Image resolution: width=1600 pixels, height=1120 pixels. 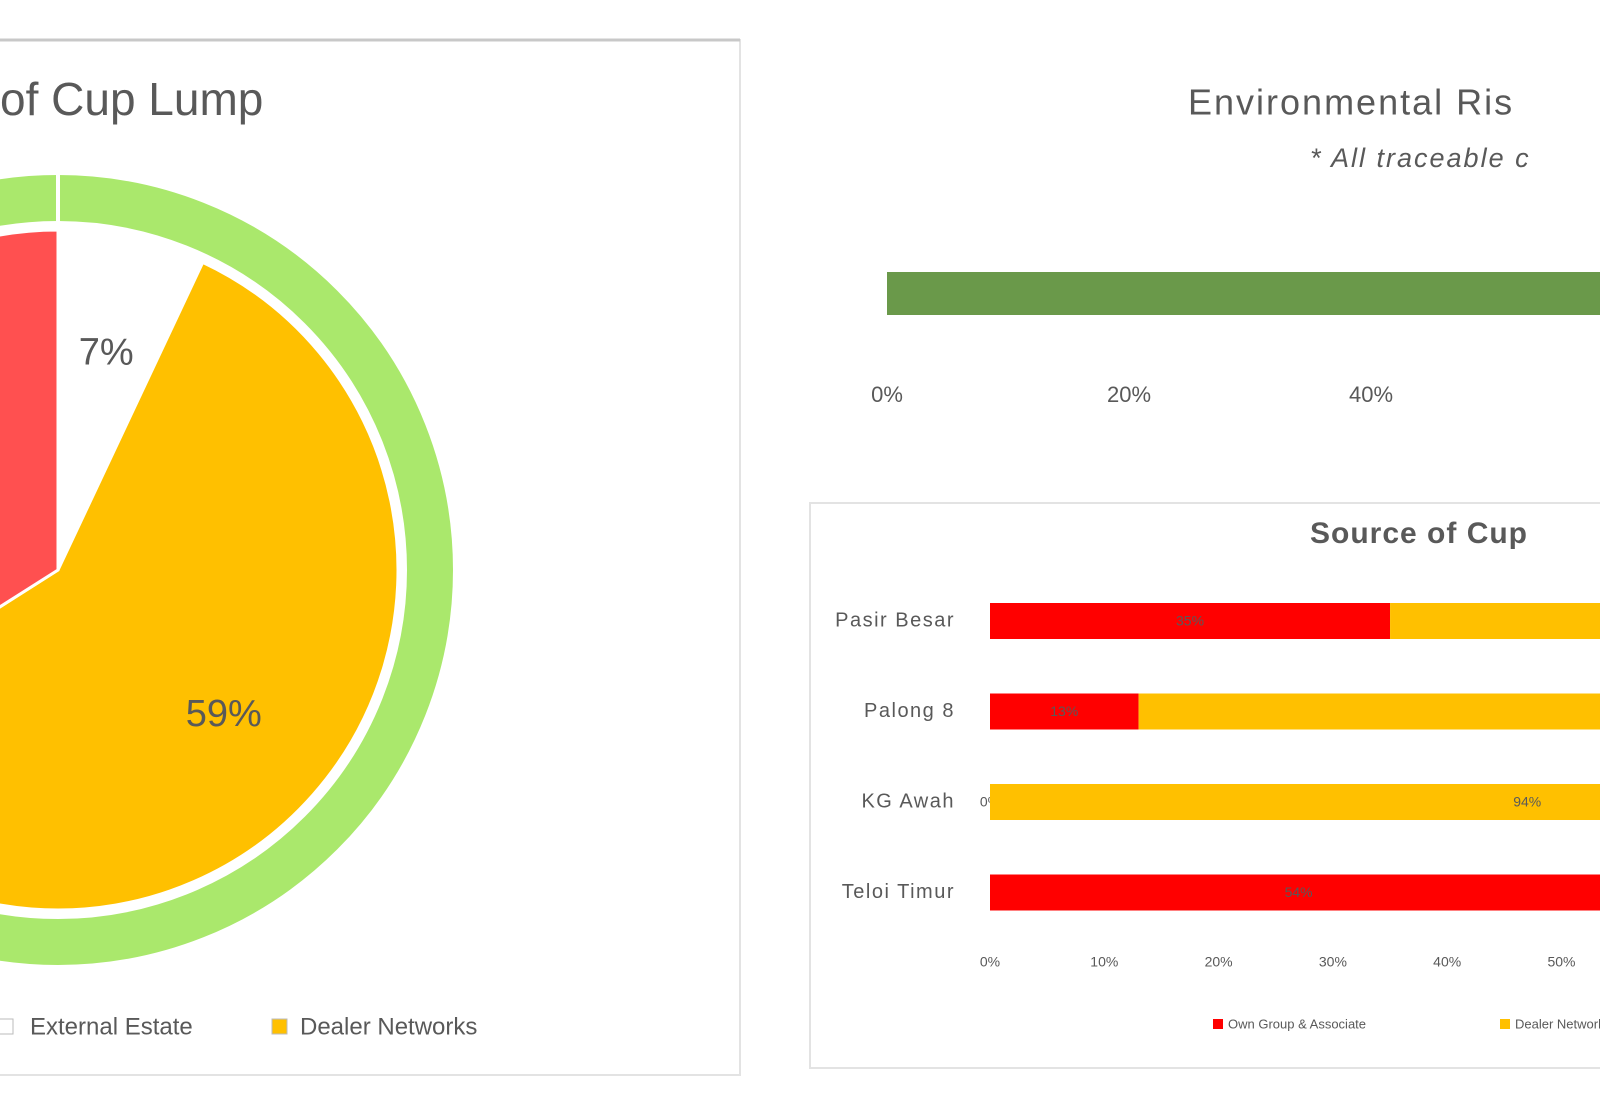 I want to click on legend-label: Own Group & Associate, so click(x=1297, y=1023).